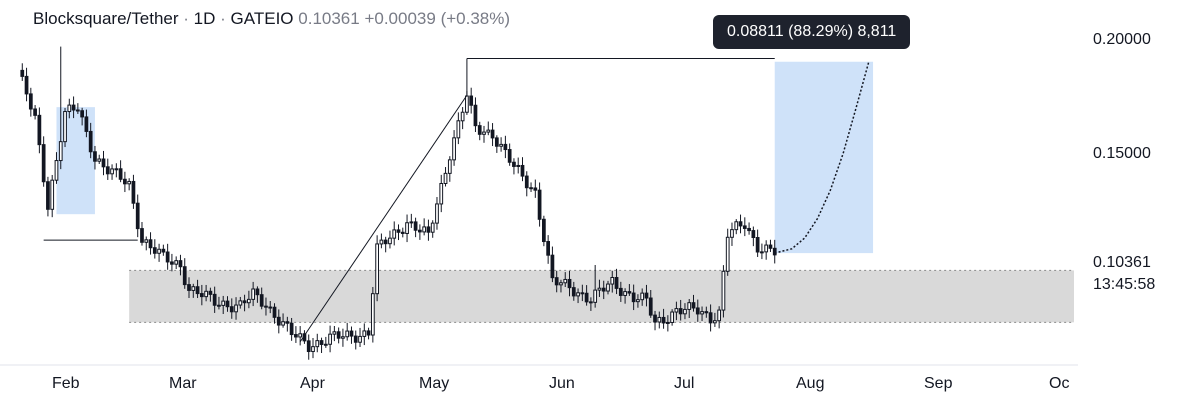  What do you see at coordinates (312, 383) in the screenshot?
I see `time-label-apr: Apr` at bounding box center [312, 383].